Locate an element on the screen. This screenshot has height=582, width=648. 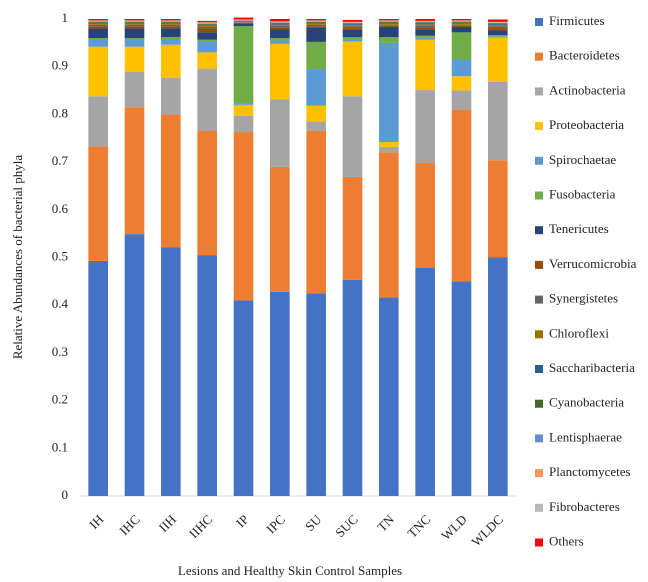
legend-label: Fusobacteria is located at coordinates (582, 193).